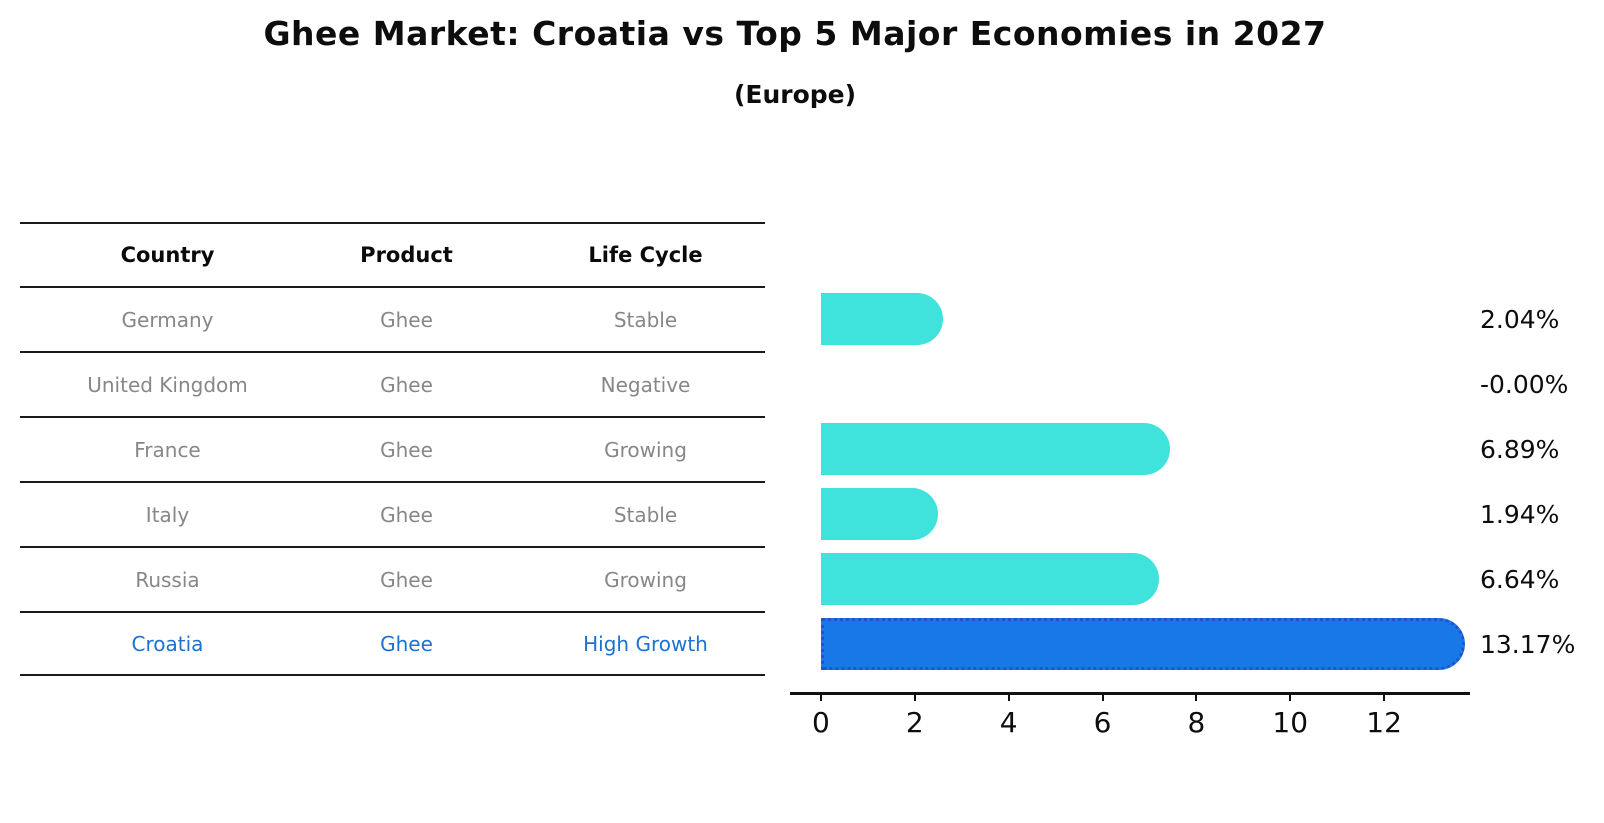 Image resolution: width=1604 pixels, height=823 pixels. I want to click on bar-italy, so click(879, 514).